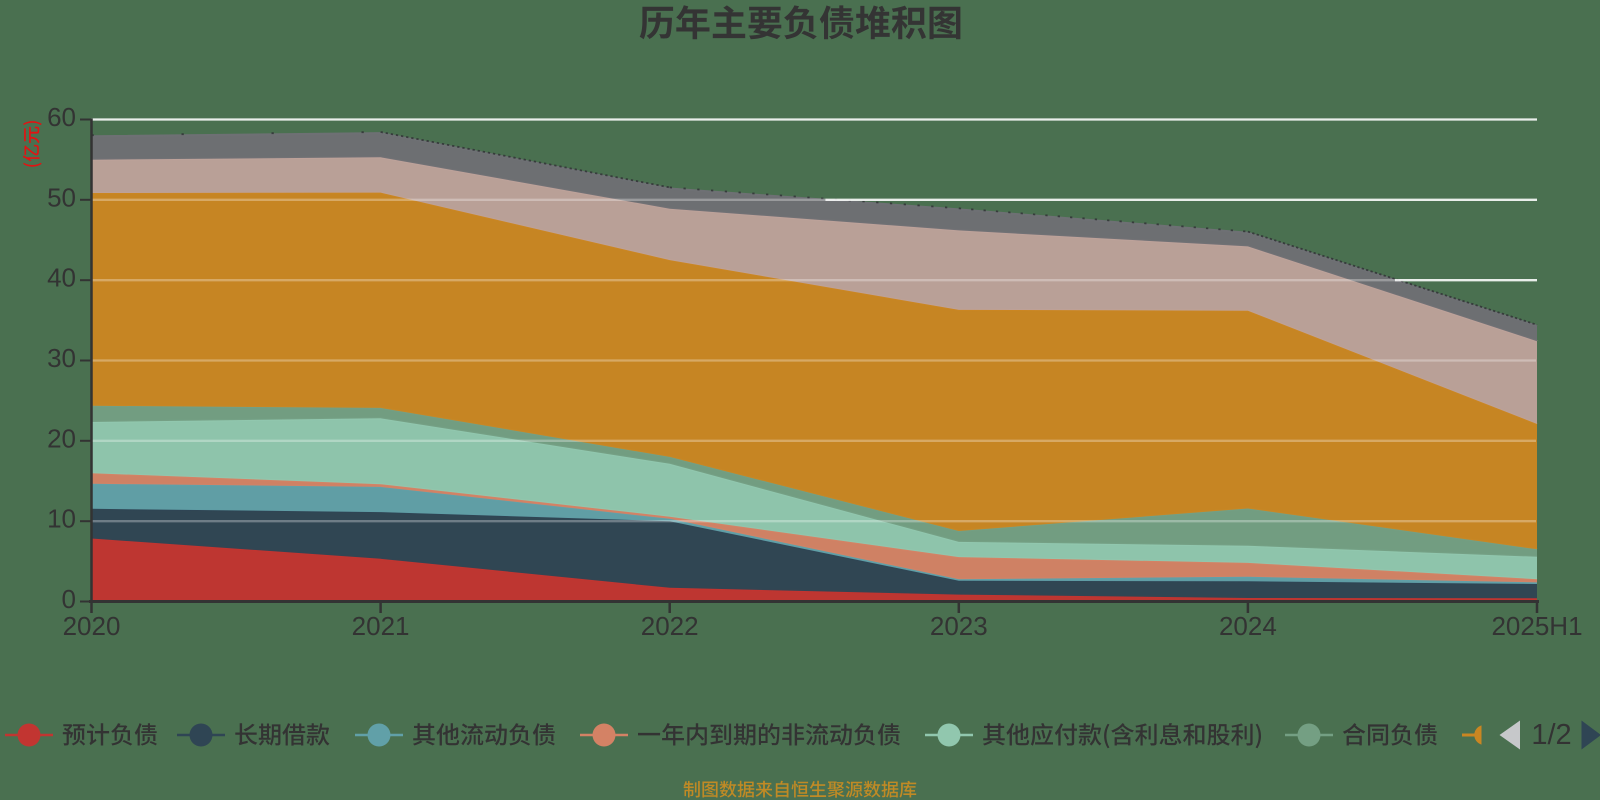 The width and height of the screenshot is (1600, 800). I want to click on svg-text: 10, so click(61, 519).